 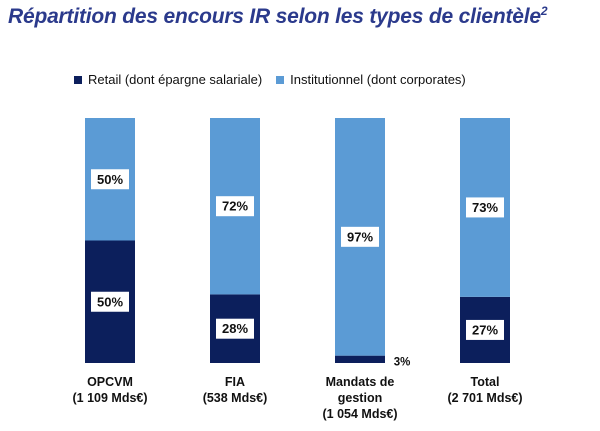 I want to click on category-label-3: Total (2 701 Mds€), so click(x=485, y=390).